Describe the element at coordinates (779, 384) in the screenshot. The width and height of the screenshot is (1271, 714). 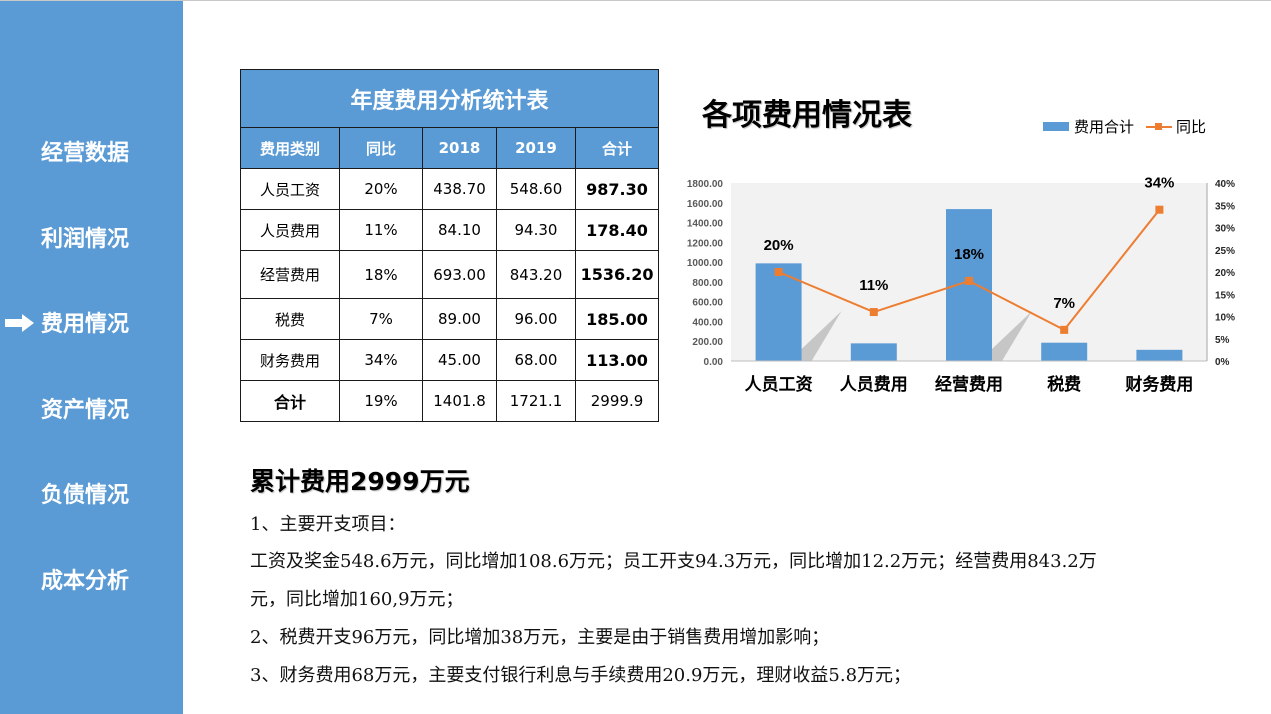
I see `x-category-label: 人员工资` at that location.